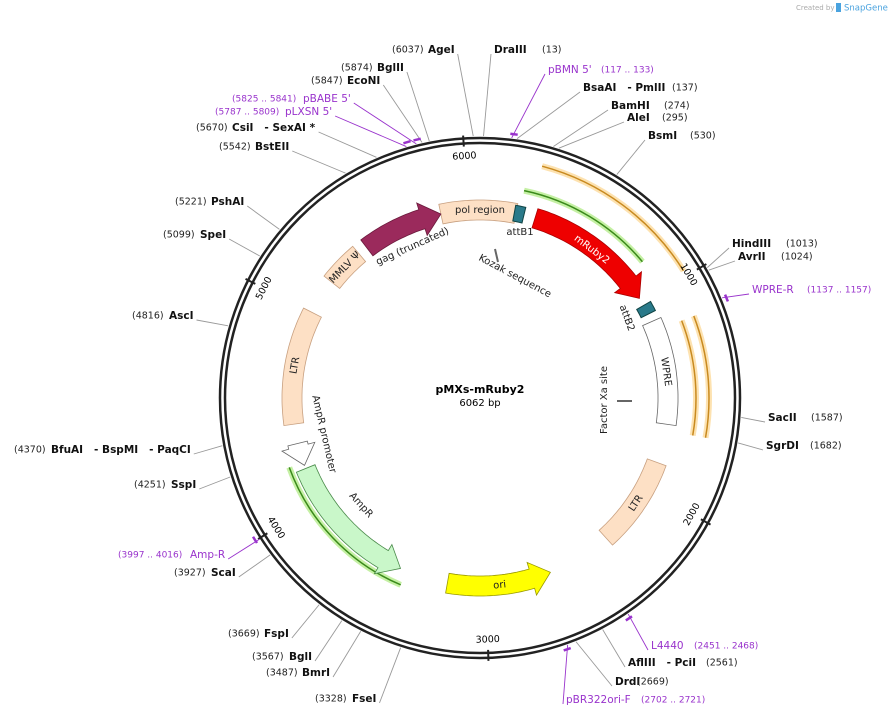 Image resolution: width=893 pixels, height=716 pixels. I want to click on site-name: HindIII, so click(751, 244).